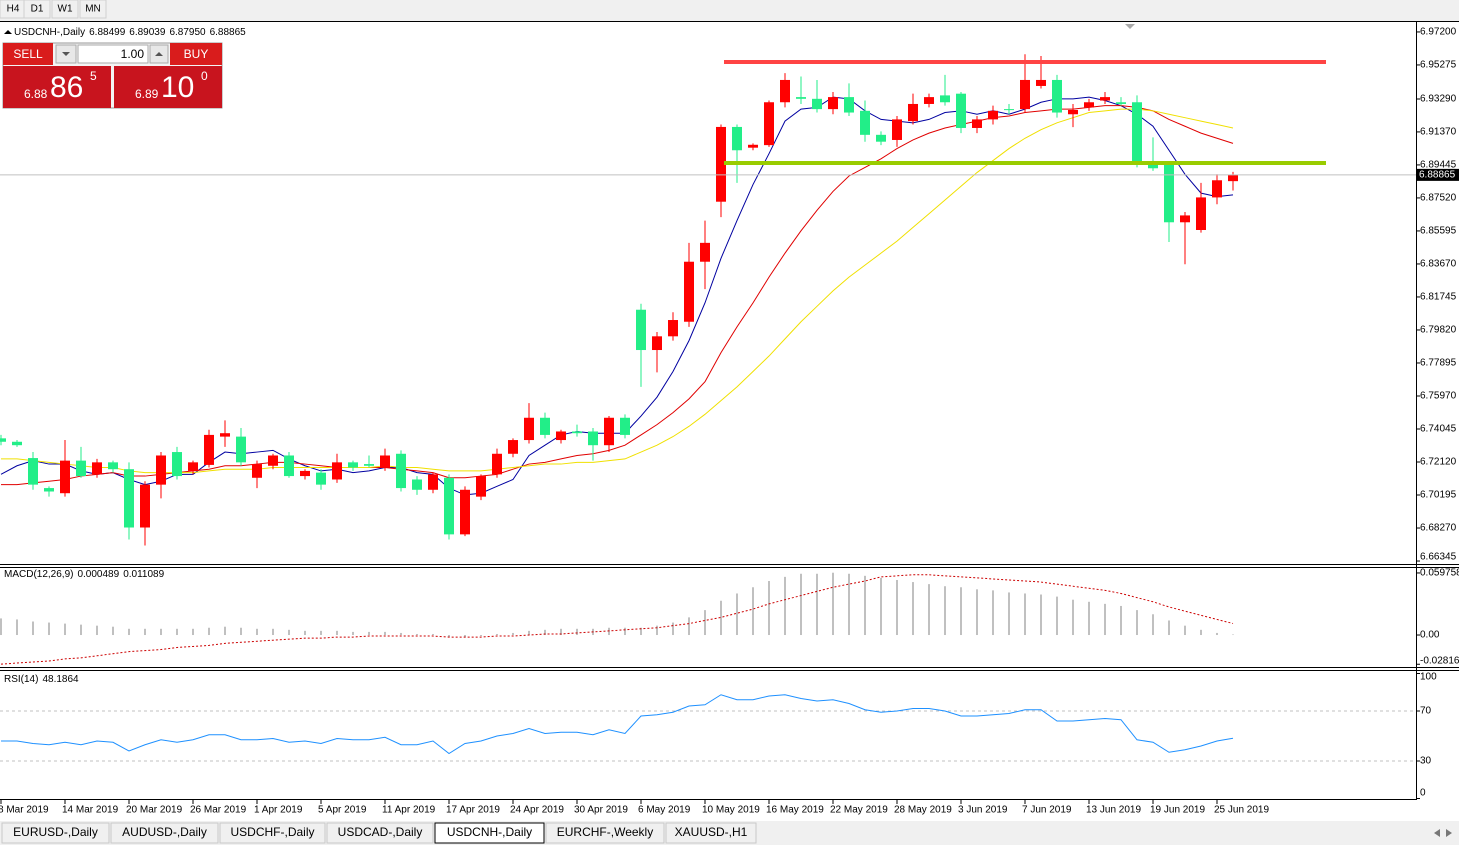  Describe the element at coordinates (795, 810) in the screenshot. I see `x-tick-label: 16 May 2019` at that location.